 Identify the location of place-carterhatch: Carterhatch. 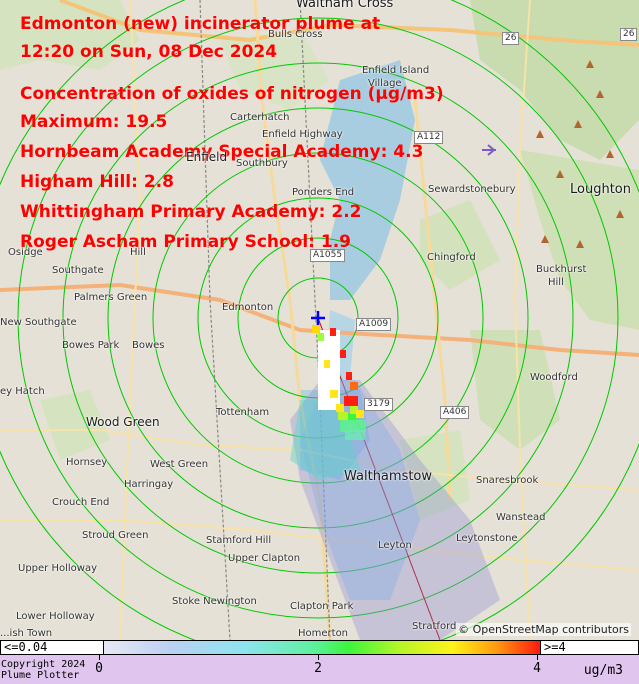
(260, 117).